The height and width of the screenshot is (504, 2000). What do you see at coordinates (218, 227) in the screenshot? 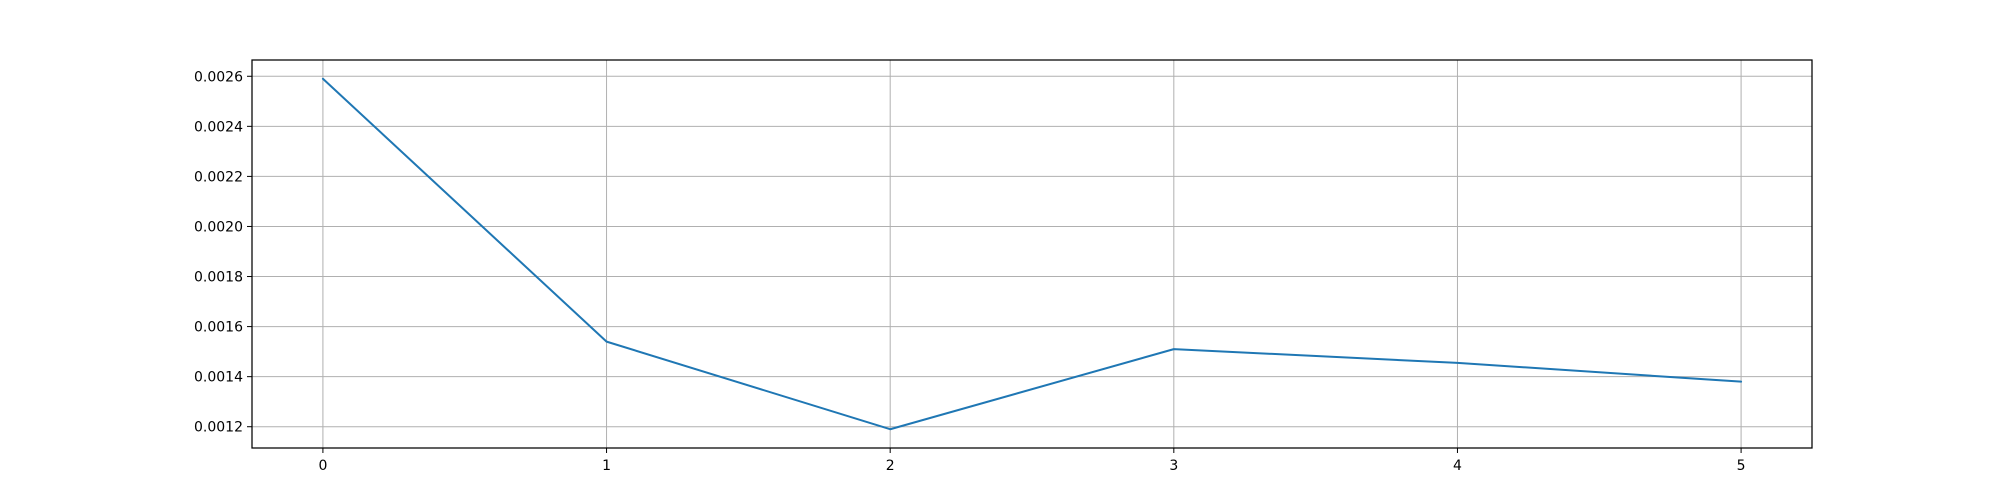
I see `y-tick-label: 0.0020` at bounding box center [218, 227].